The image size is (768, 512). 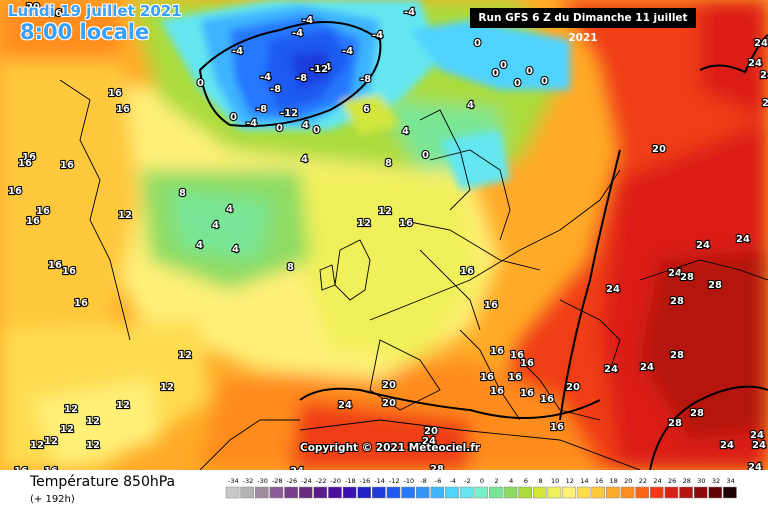 What do you see at coordinates (379, 481) in the screenshot?
I see `legend-label: -14` at bounding box center [379, 481].